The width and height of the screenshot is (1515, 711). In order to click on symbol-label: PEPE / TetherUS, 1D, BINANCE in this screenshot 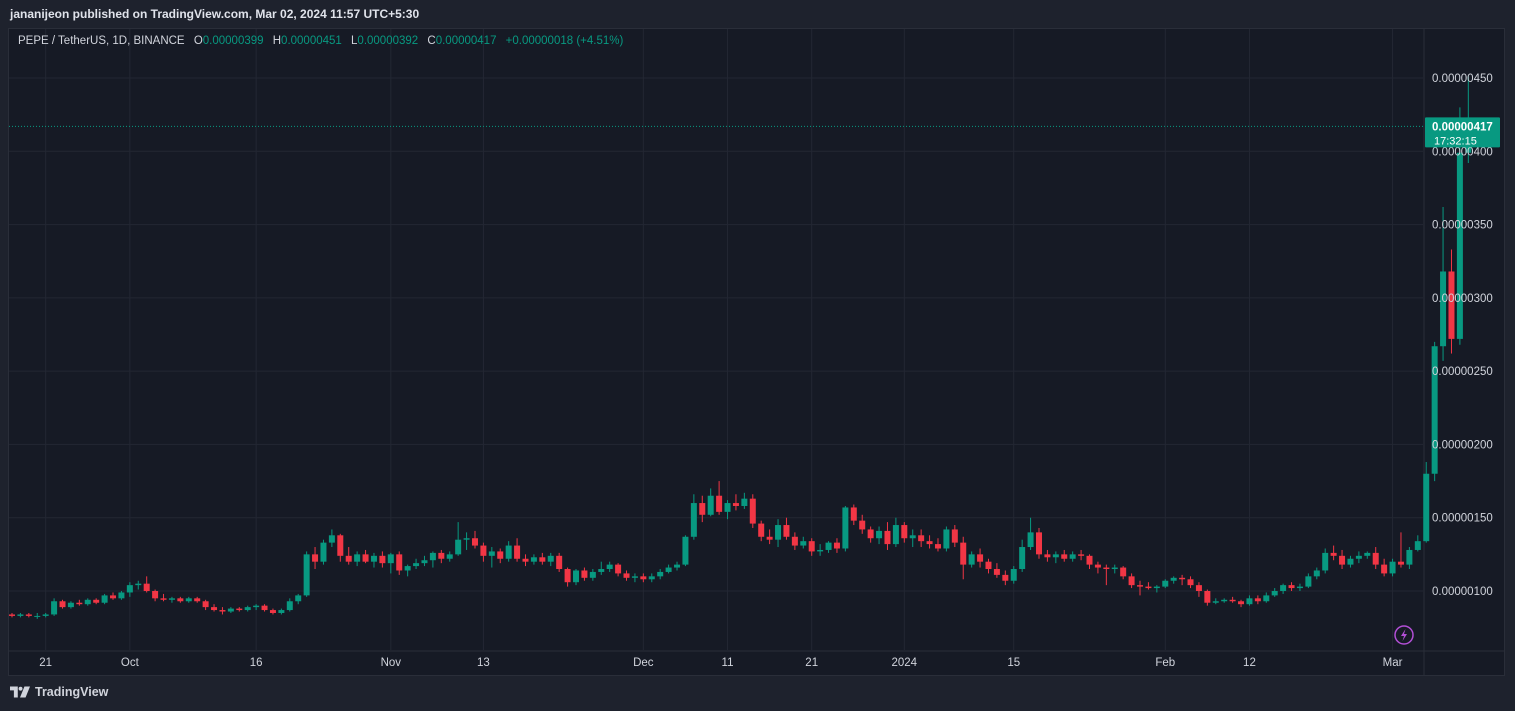, I will do `click(101, 41)`.